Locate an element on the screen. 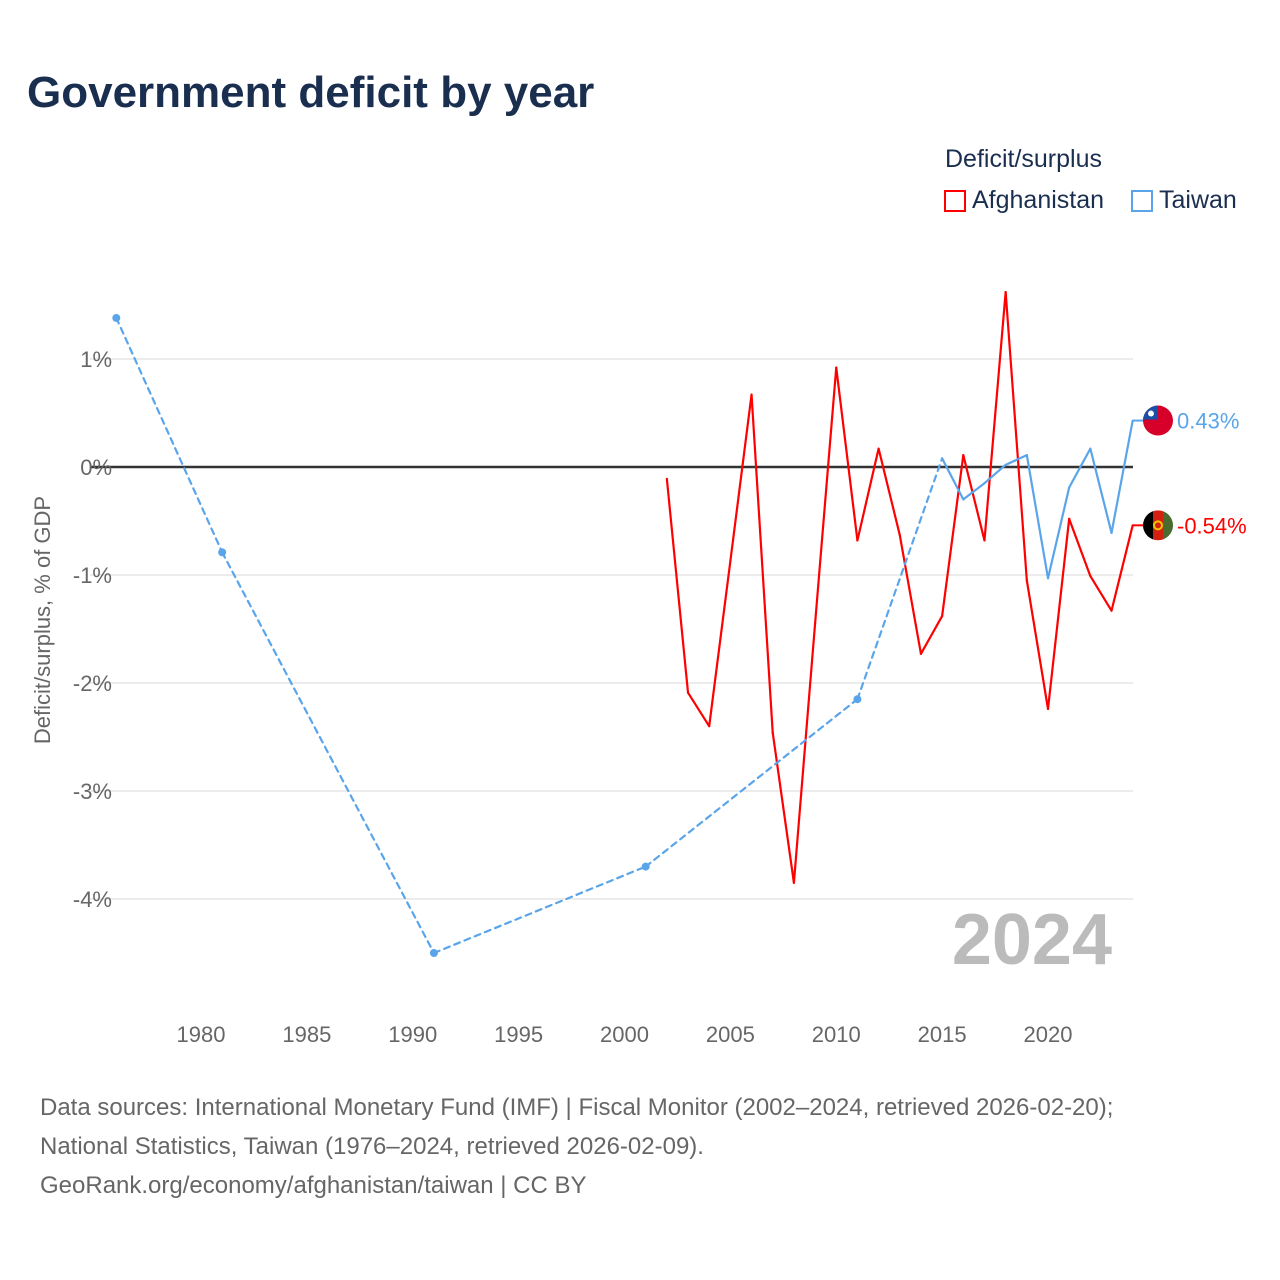 This screenshot has width=1280, height=1280. y-tick-label: 0% is located at coordinates (96, 467).